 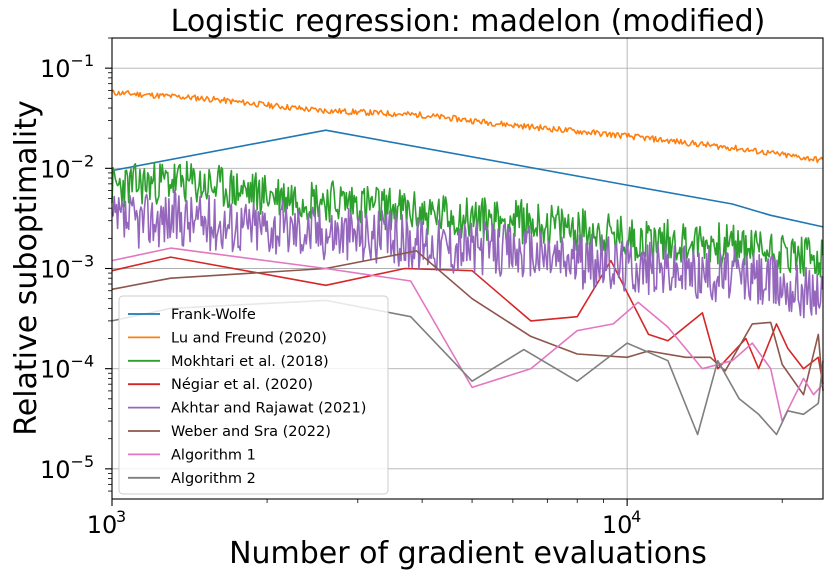 I want to click on legend-label-weber-and-sra-2022: Weber and Sra (2022), so click(x=251, y=432).